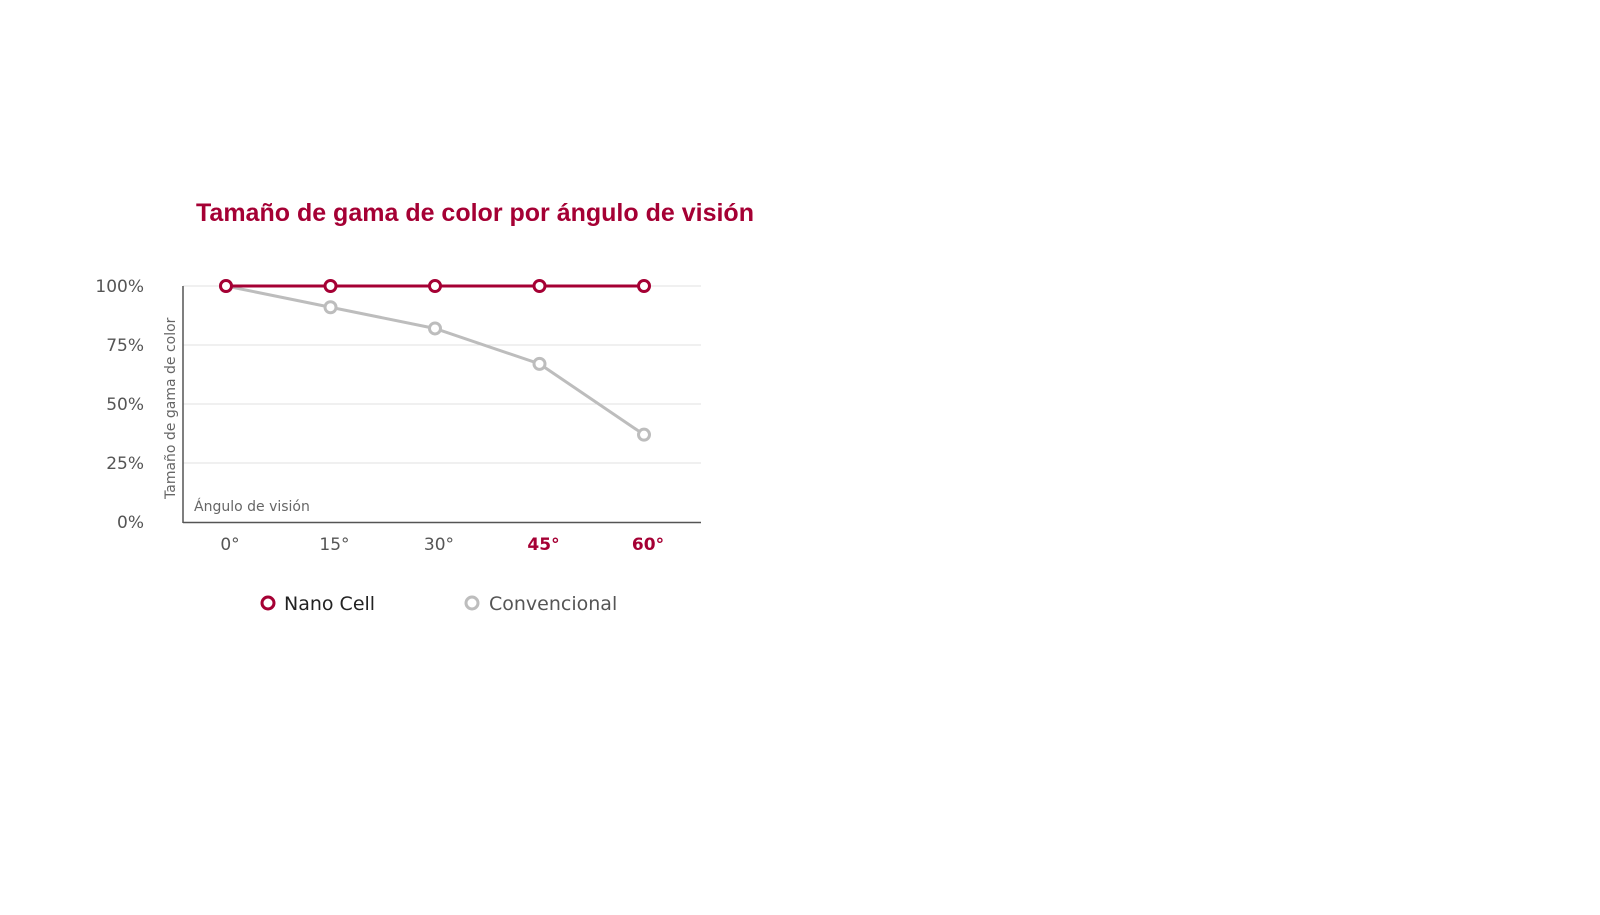  I want to click on x-tick-label: 0°, so click(229, 545).